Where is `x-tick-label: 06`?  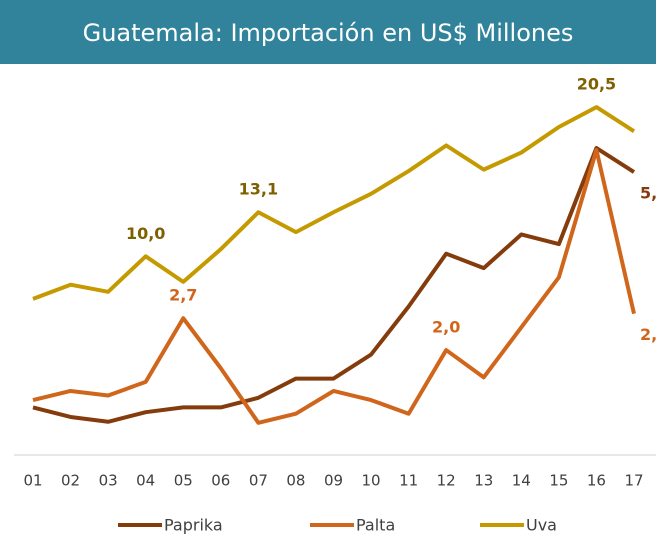 x-tick-label: 06 is located at coordinates (220, 481).